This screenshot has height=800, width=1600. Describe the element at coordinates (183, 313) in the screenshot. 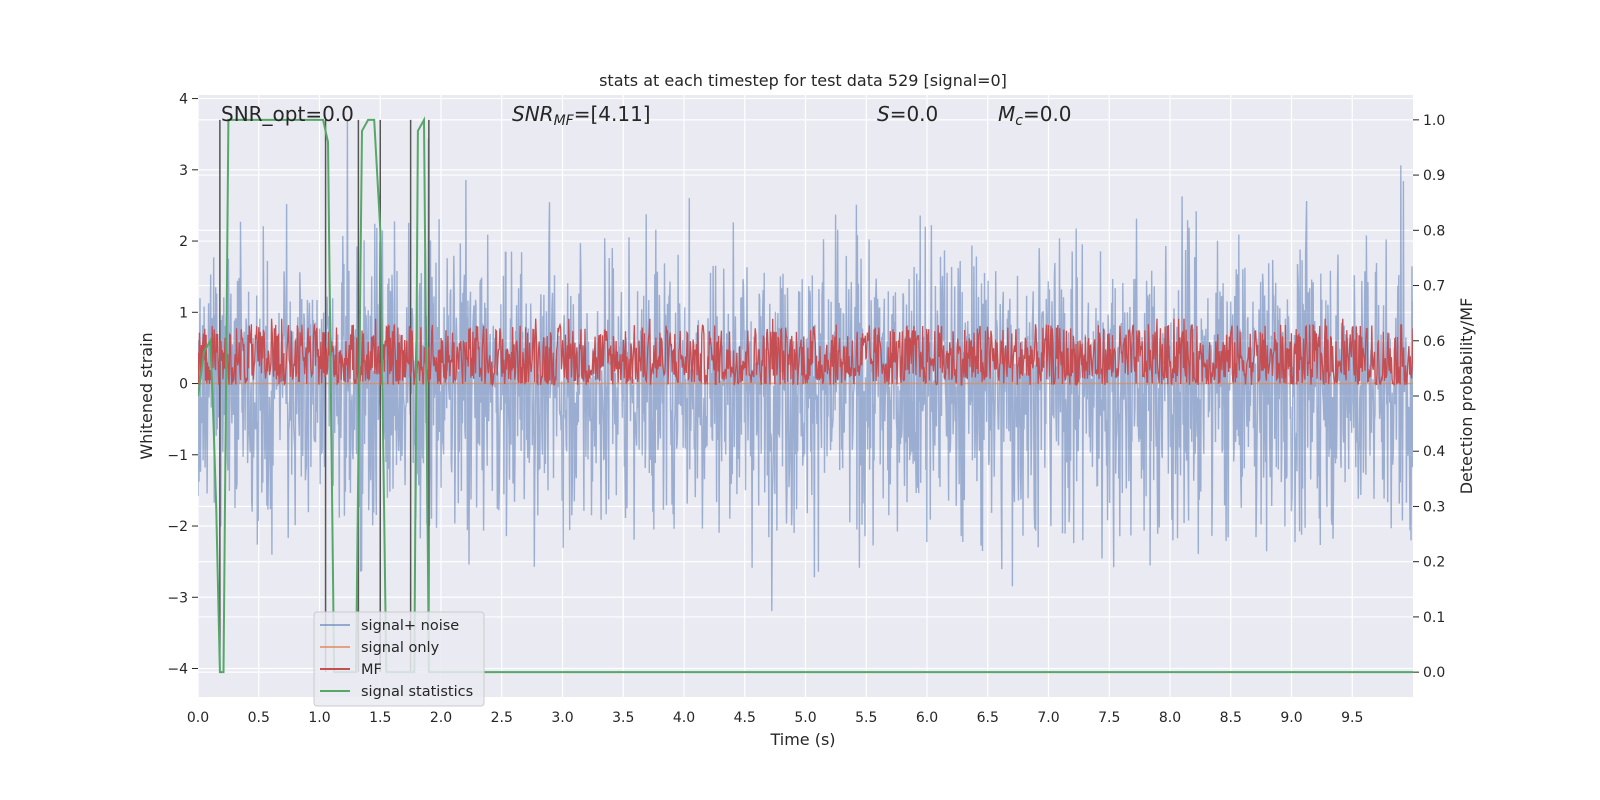

I see `y-left-tick-label: 1` at that location.